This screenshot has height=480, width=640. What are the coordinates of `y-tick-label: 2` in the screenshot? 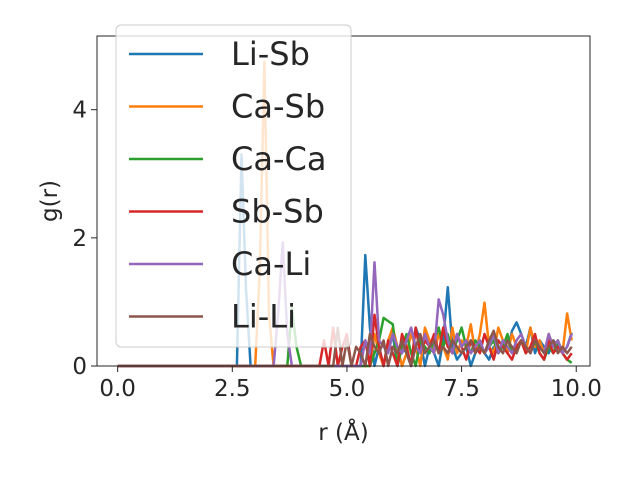 It's located at (79, 239).